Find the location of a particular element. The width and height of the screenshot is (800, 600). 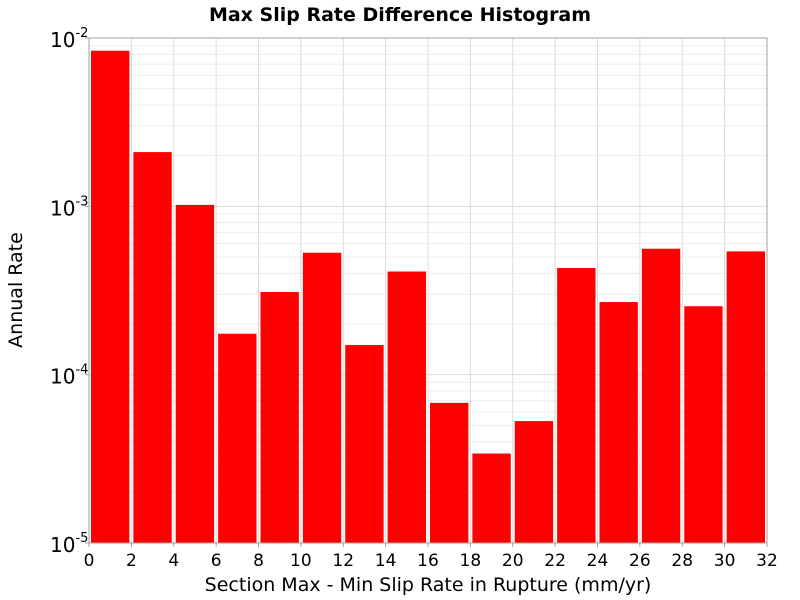

x-tick-label: 14 is located at coordinates (386, 561).